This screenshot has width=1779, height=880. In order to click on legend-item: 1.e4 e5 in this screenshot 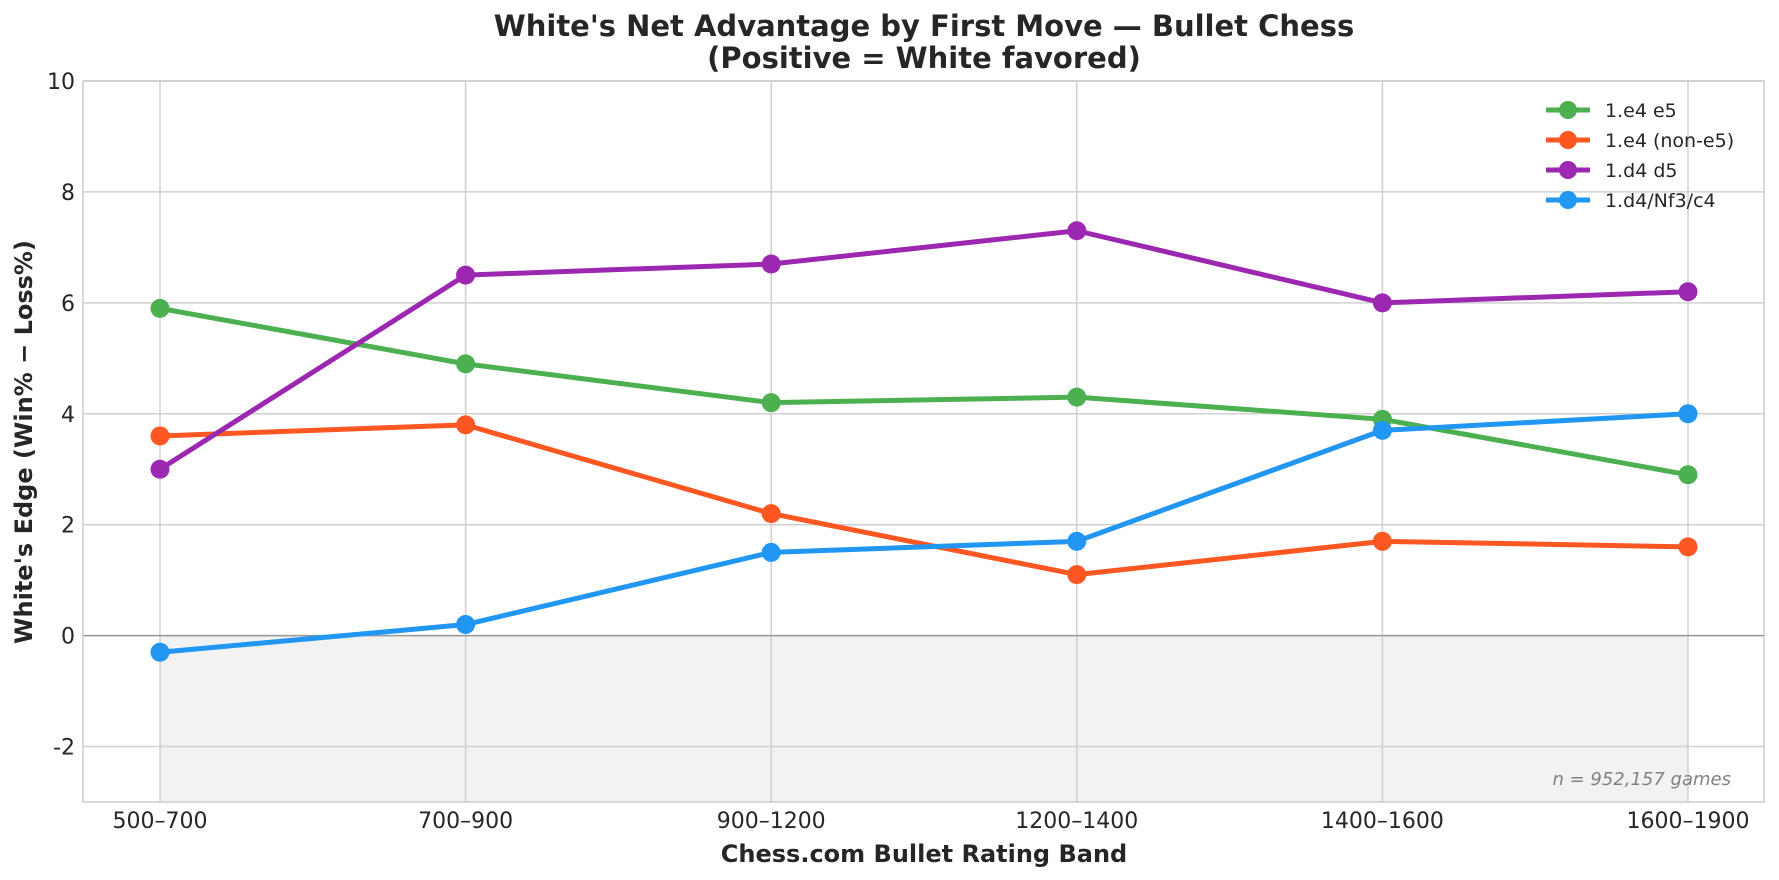, I will do `click(1611, 111)`.